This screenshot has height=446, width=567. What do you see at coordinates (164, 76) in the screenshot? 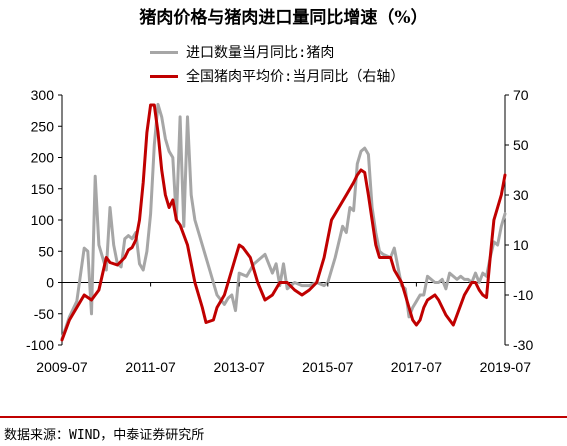
I see `legend-swatch-price` at bounding box center [164, 76].